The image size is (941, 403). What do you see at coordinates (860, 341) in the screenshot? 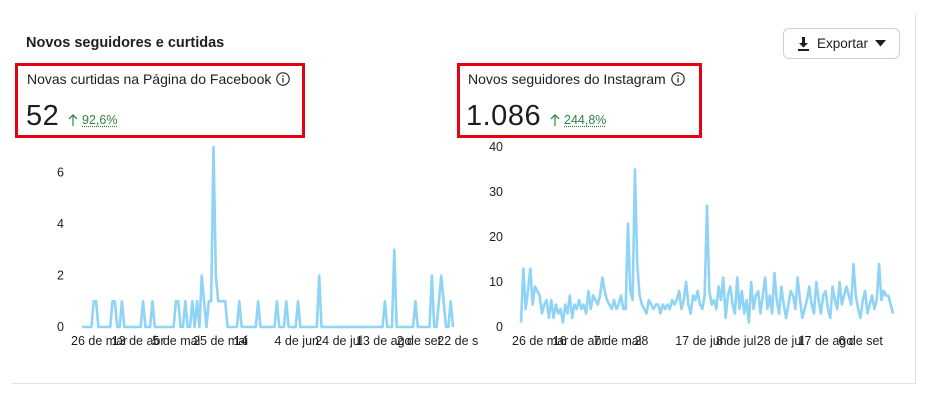
I see `x-tick-label: 6 de set` at bounding box center [860, 341].